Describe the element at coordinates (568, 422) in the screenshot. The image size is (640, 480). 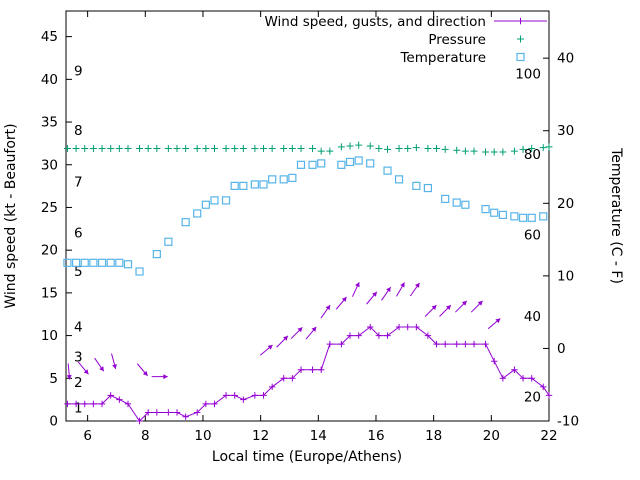
I see `y-right-tick-label: -10` at that location.